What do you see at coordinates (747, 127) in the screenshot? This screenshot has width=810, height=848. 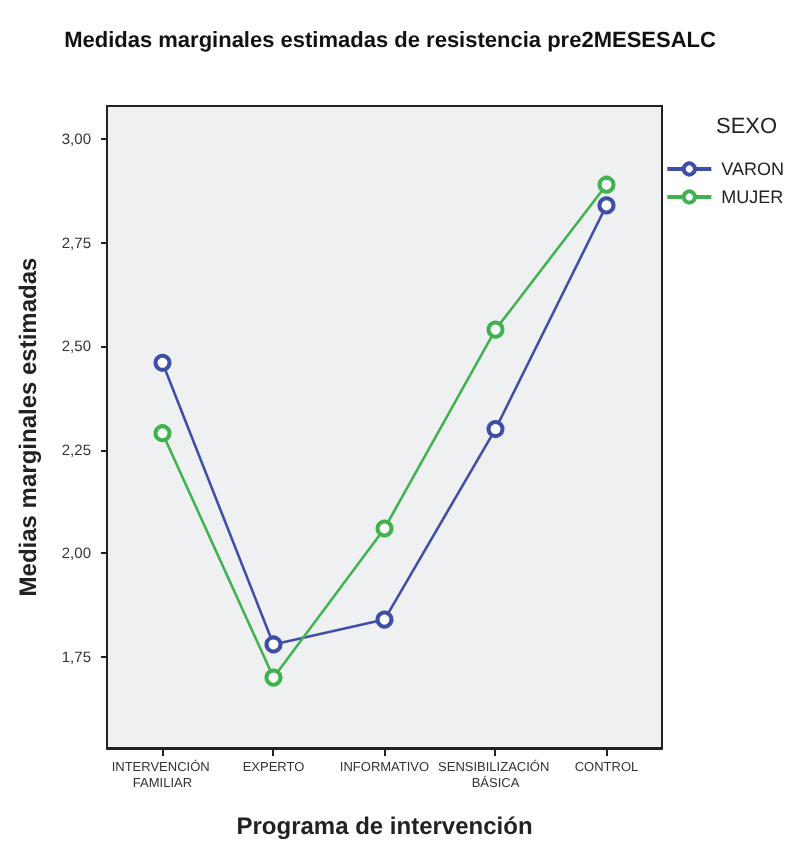 I see `legend-title: SEXO` at bounding box center [747, 127].